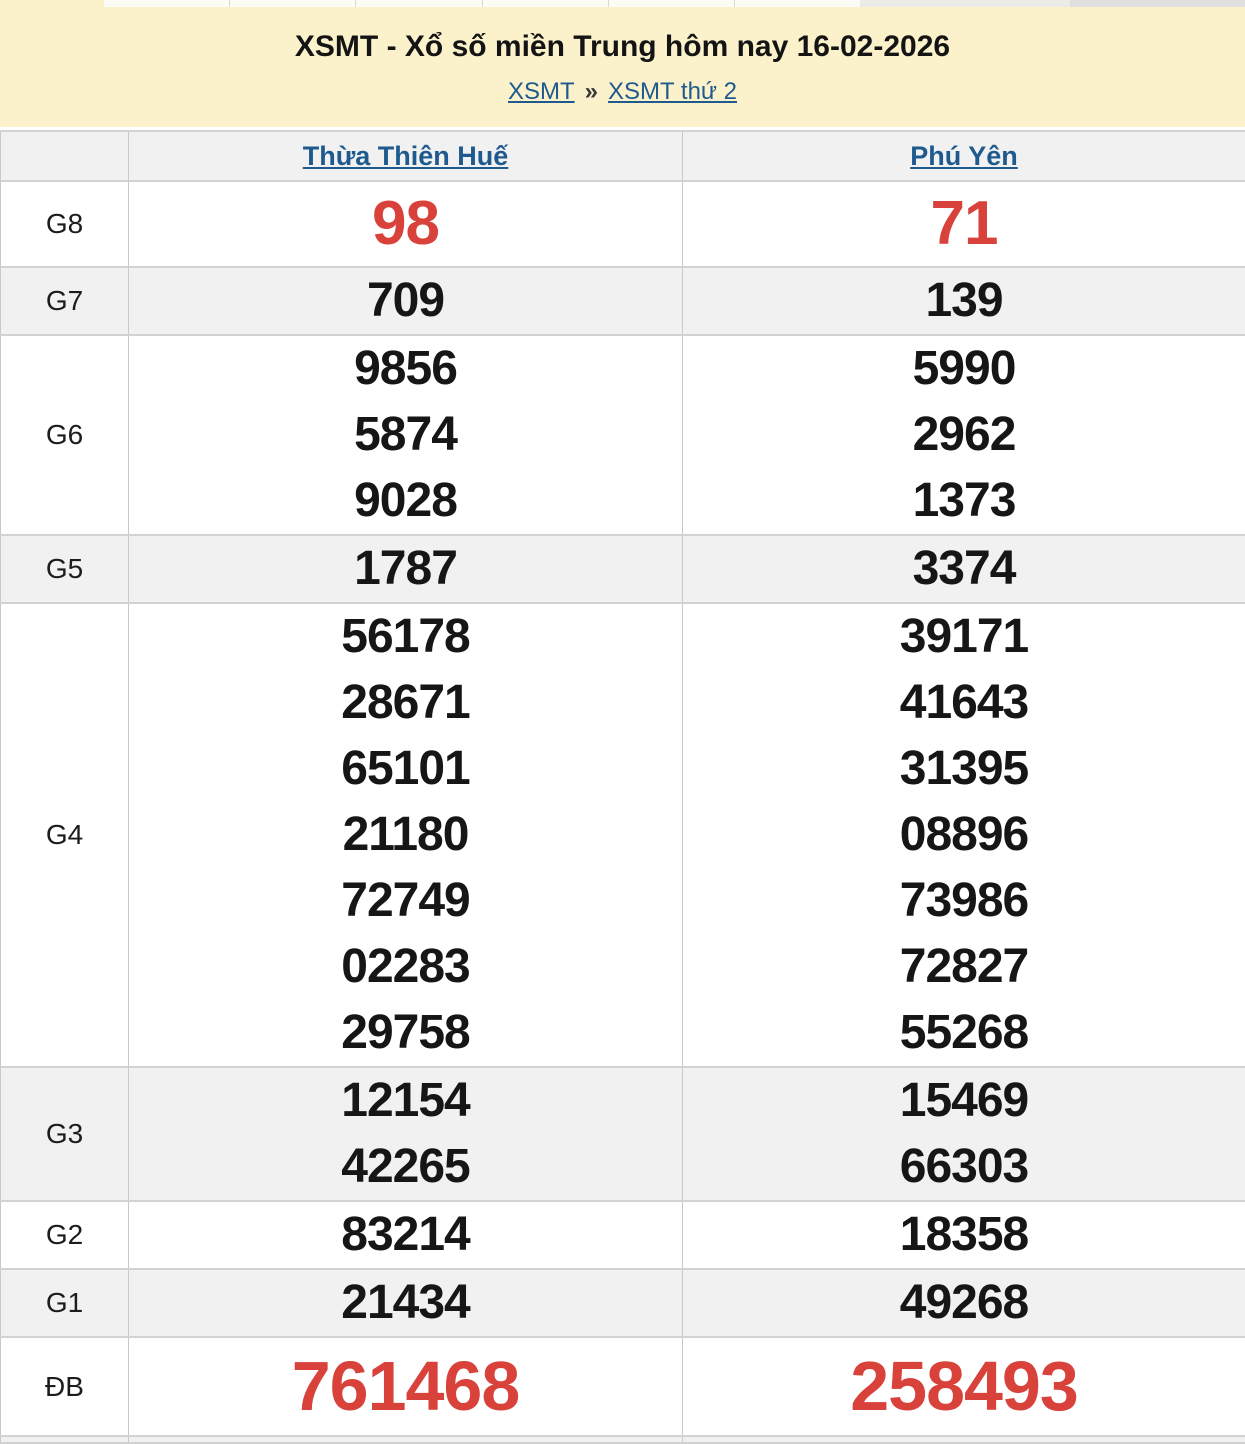 Image resolution: width=1245 pixels, height=1444 pixels. What do you see at coordinates (405, 1101) in the screenshot?
I see `prize-number: 12154` at bounding box center [405, 1101].